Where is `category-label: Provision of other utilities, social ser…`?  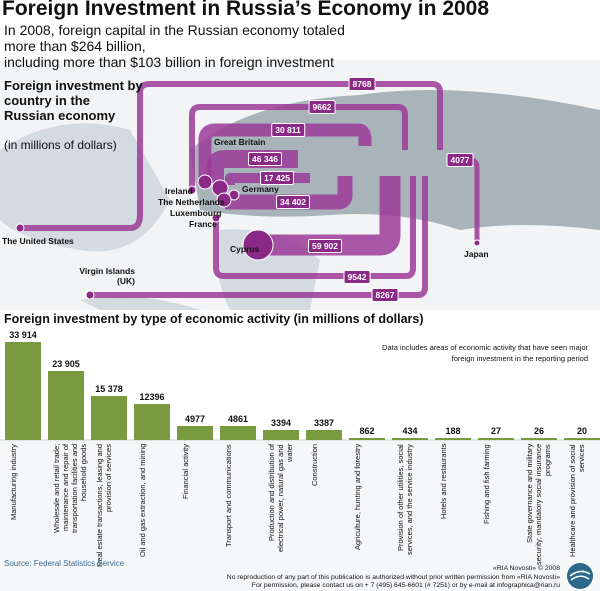
category-label: Provision of other utilities, social ser… is located at coordinates (405, 499).